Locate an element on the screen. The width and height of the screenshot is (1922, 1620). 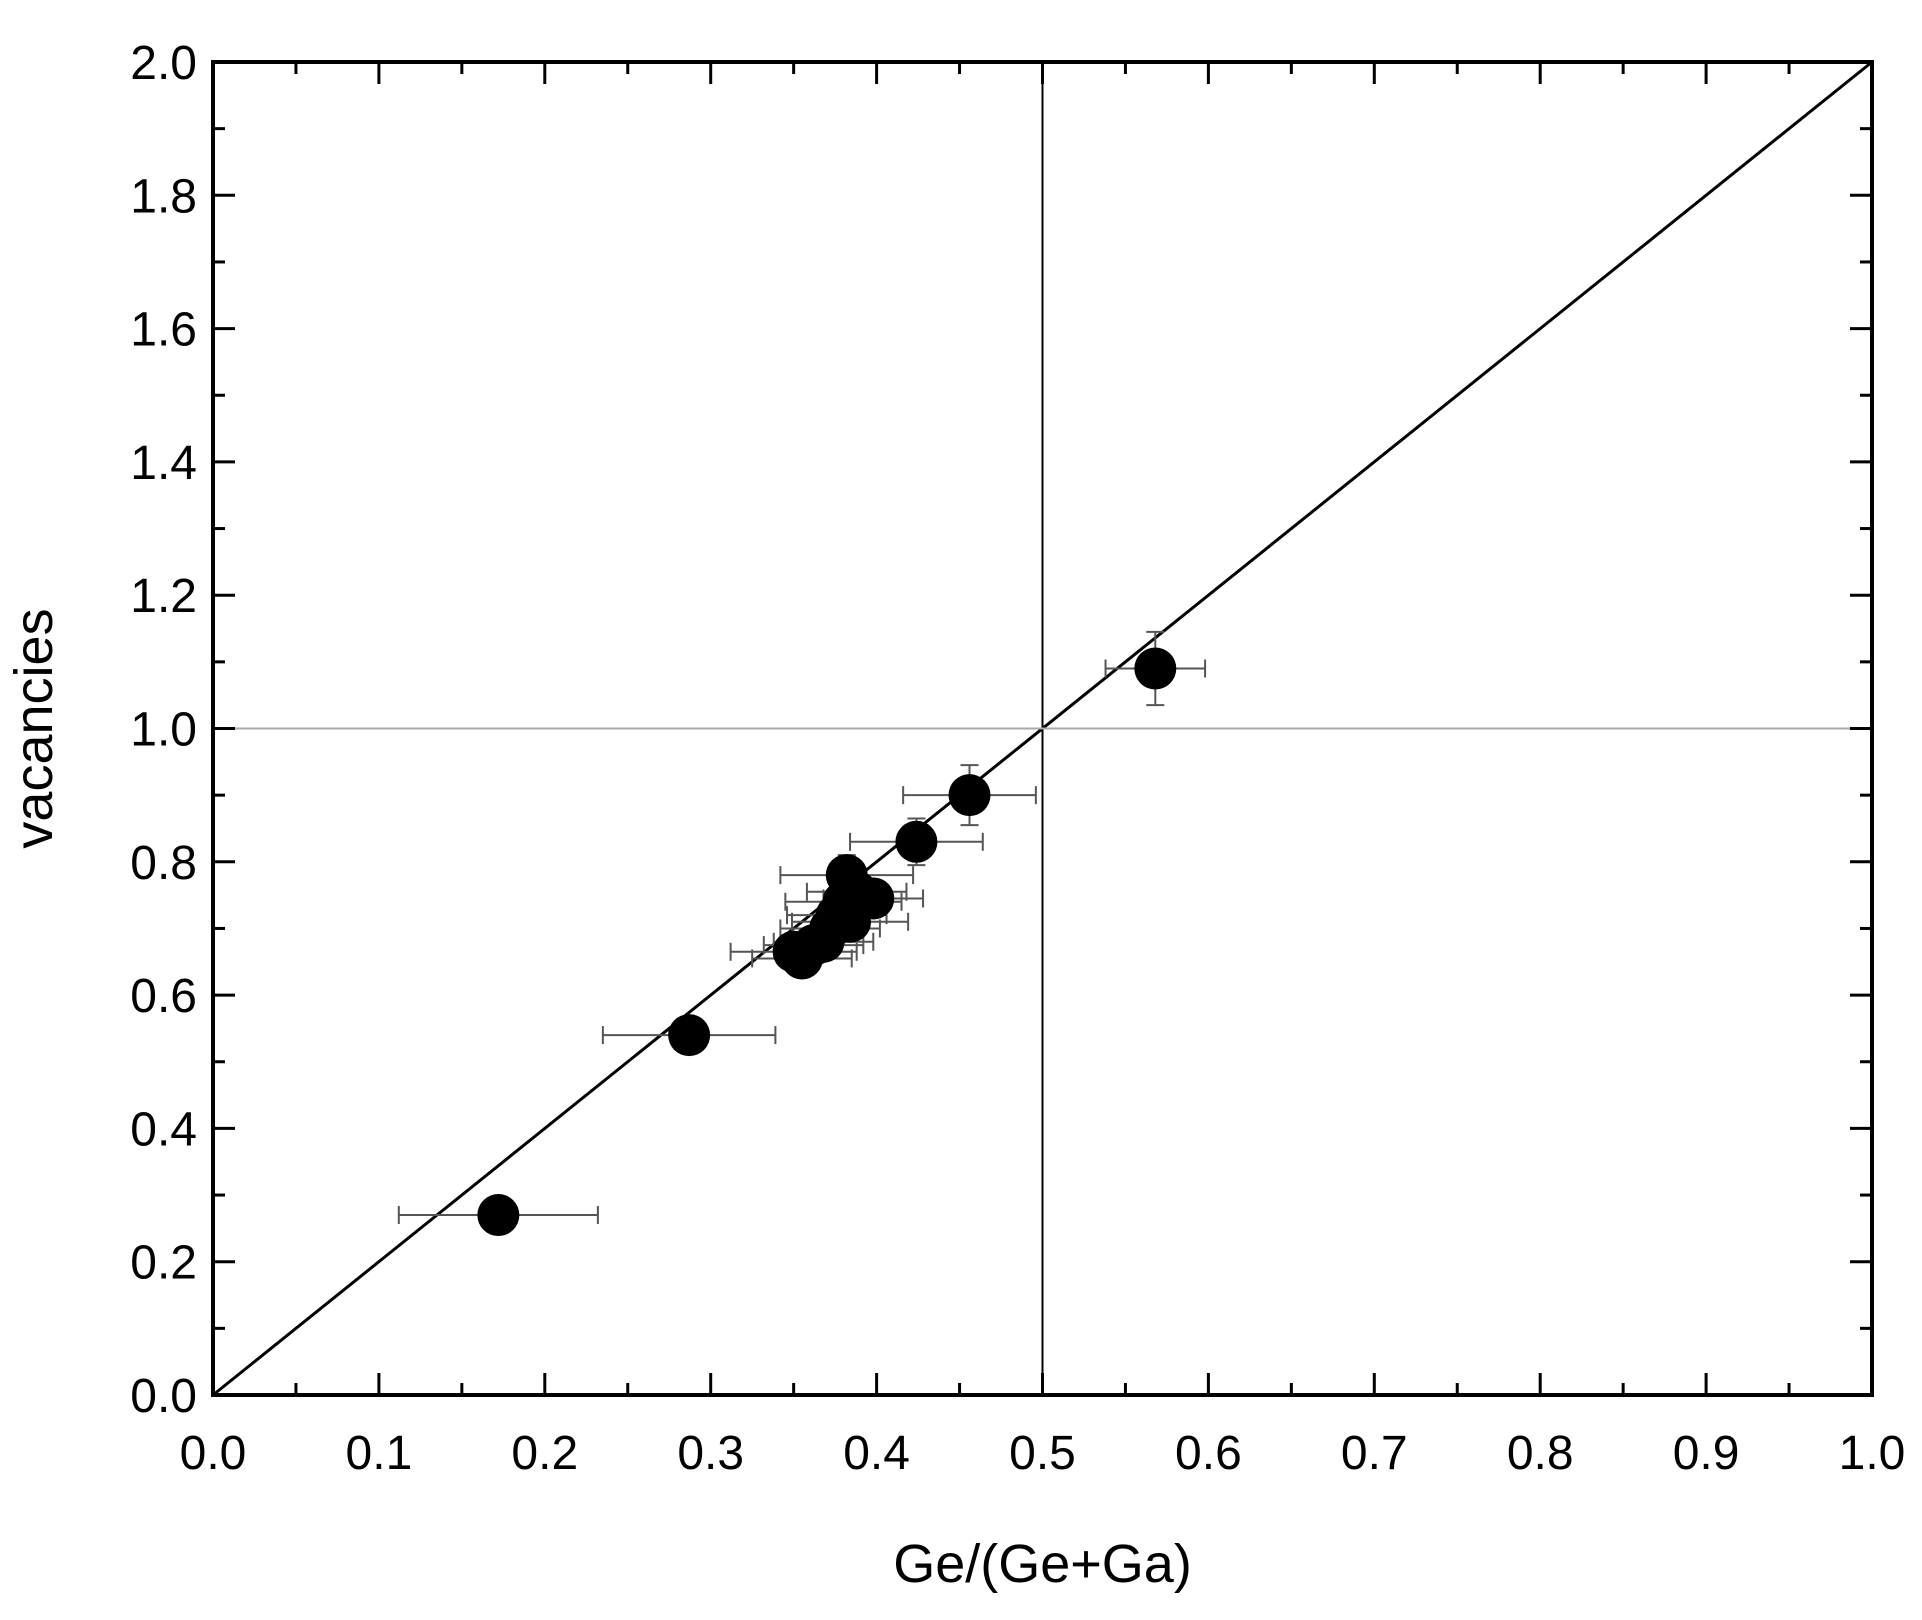
x-tick-label: 0.0 is located at coordinates (213, 1453).